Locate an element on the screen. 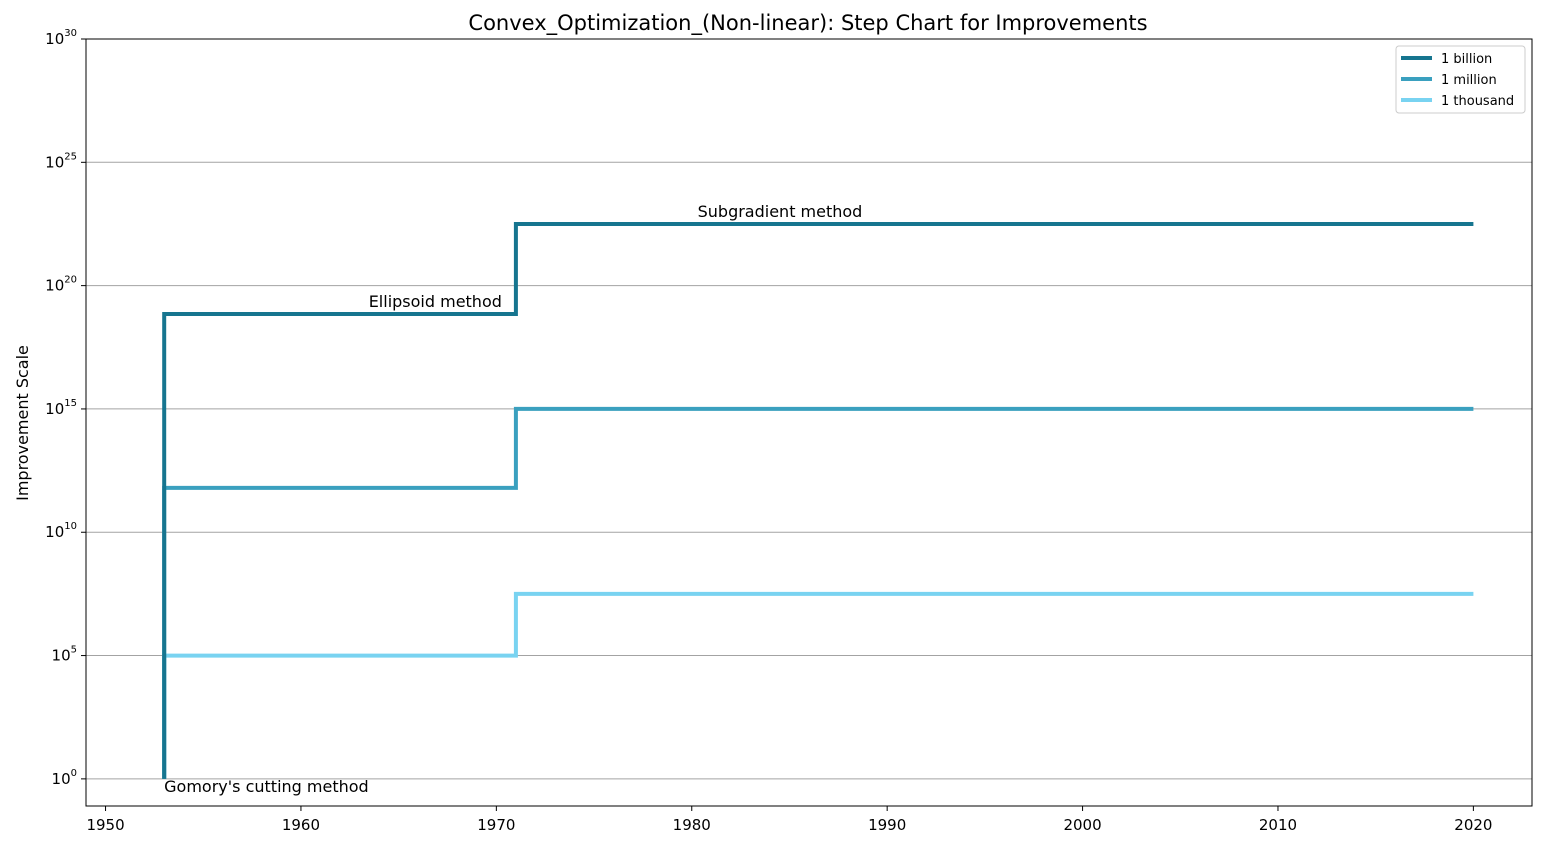  x-tick-label: 2000 is located at coordinates (1082, 825).